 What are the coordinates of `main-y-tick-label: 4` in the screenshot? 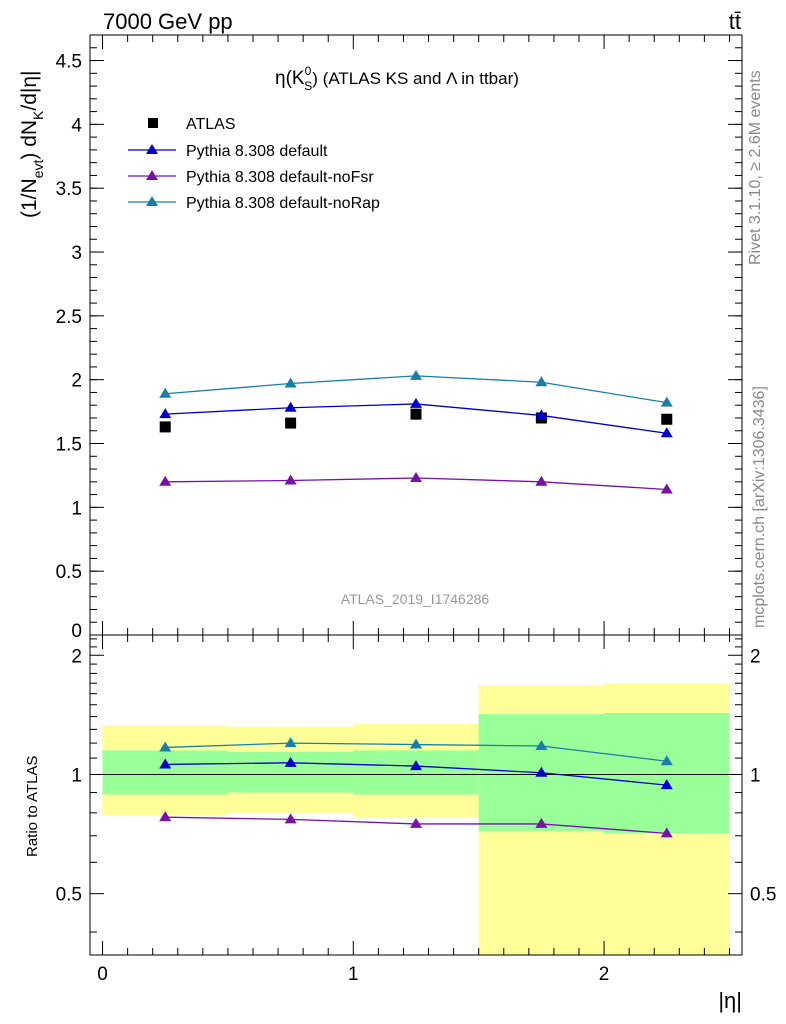 It's located at (76, 125).